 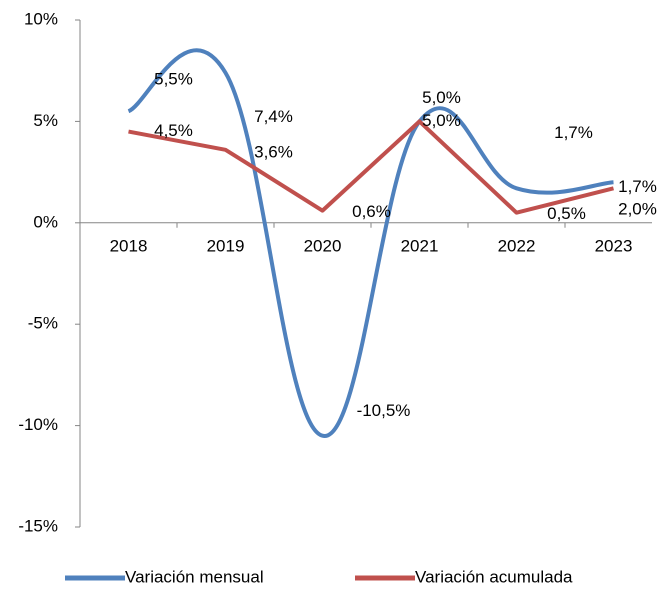 I want to click on y-tick-label: -5%, so click(x=43, y=323).